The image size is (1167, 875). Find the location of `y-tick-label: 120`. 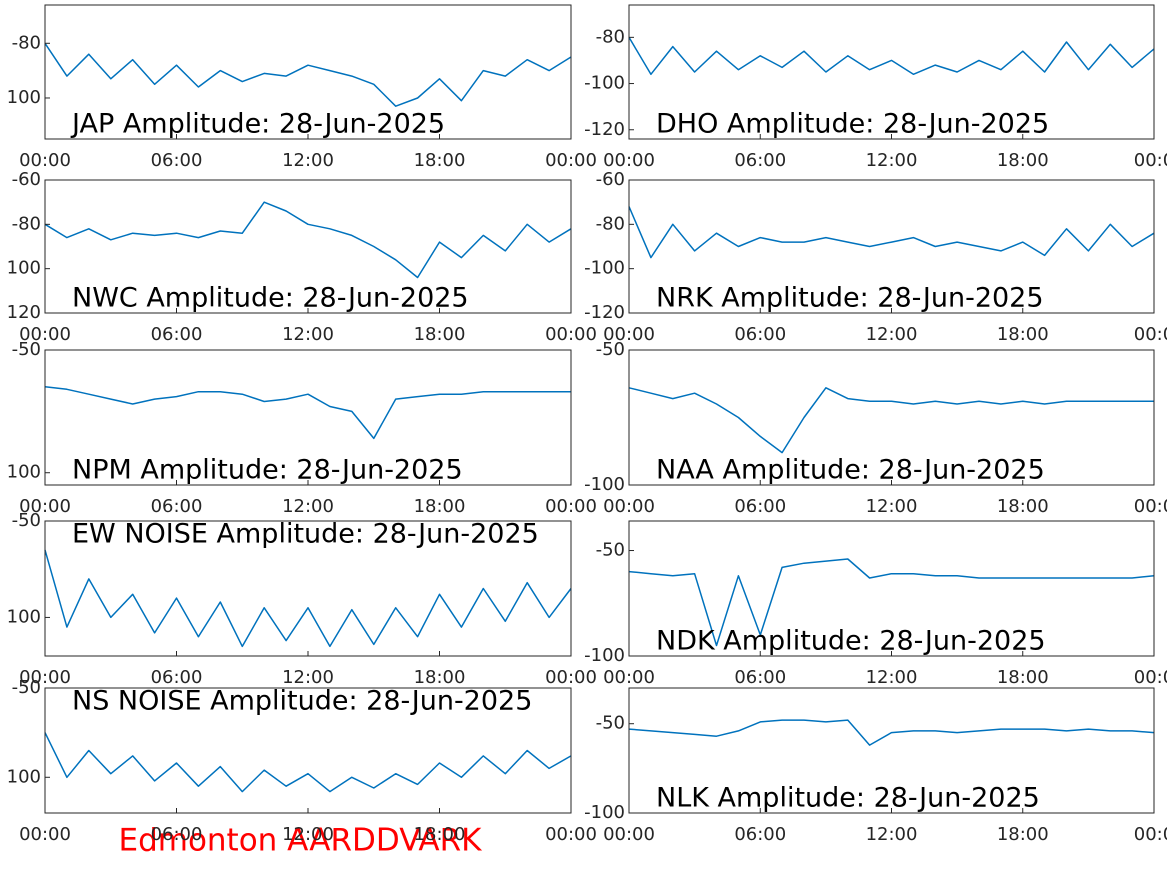

y-tick-label: 120 is located at coordinates (24, 312).